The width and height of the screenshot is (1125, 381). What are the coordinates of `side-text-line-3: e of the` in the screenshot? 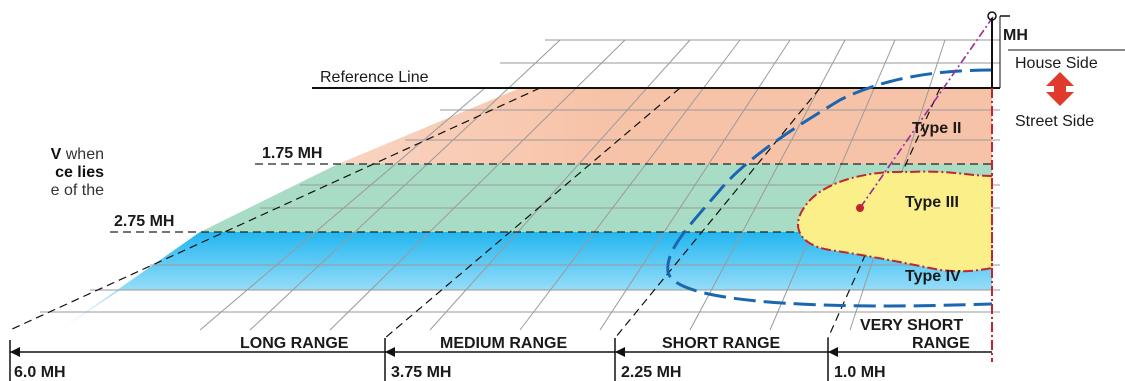 It's located at (77, 190).